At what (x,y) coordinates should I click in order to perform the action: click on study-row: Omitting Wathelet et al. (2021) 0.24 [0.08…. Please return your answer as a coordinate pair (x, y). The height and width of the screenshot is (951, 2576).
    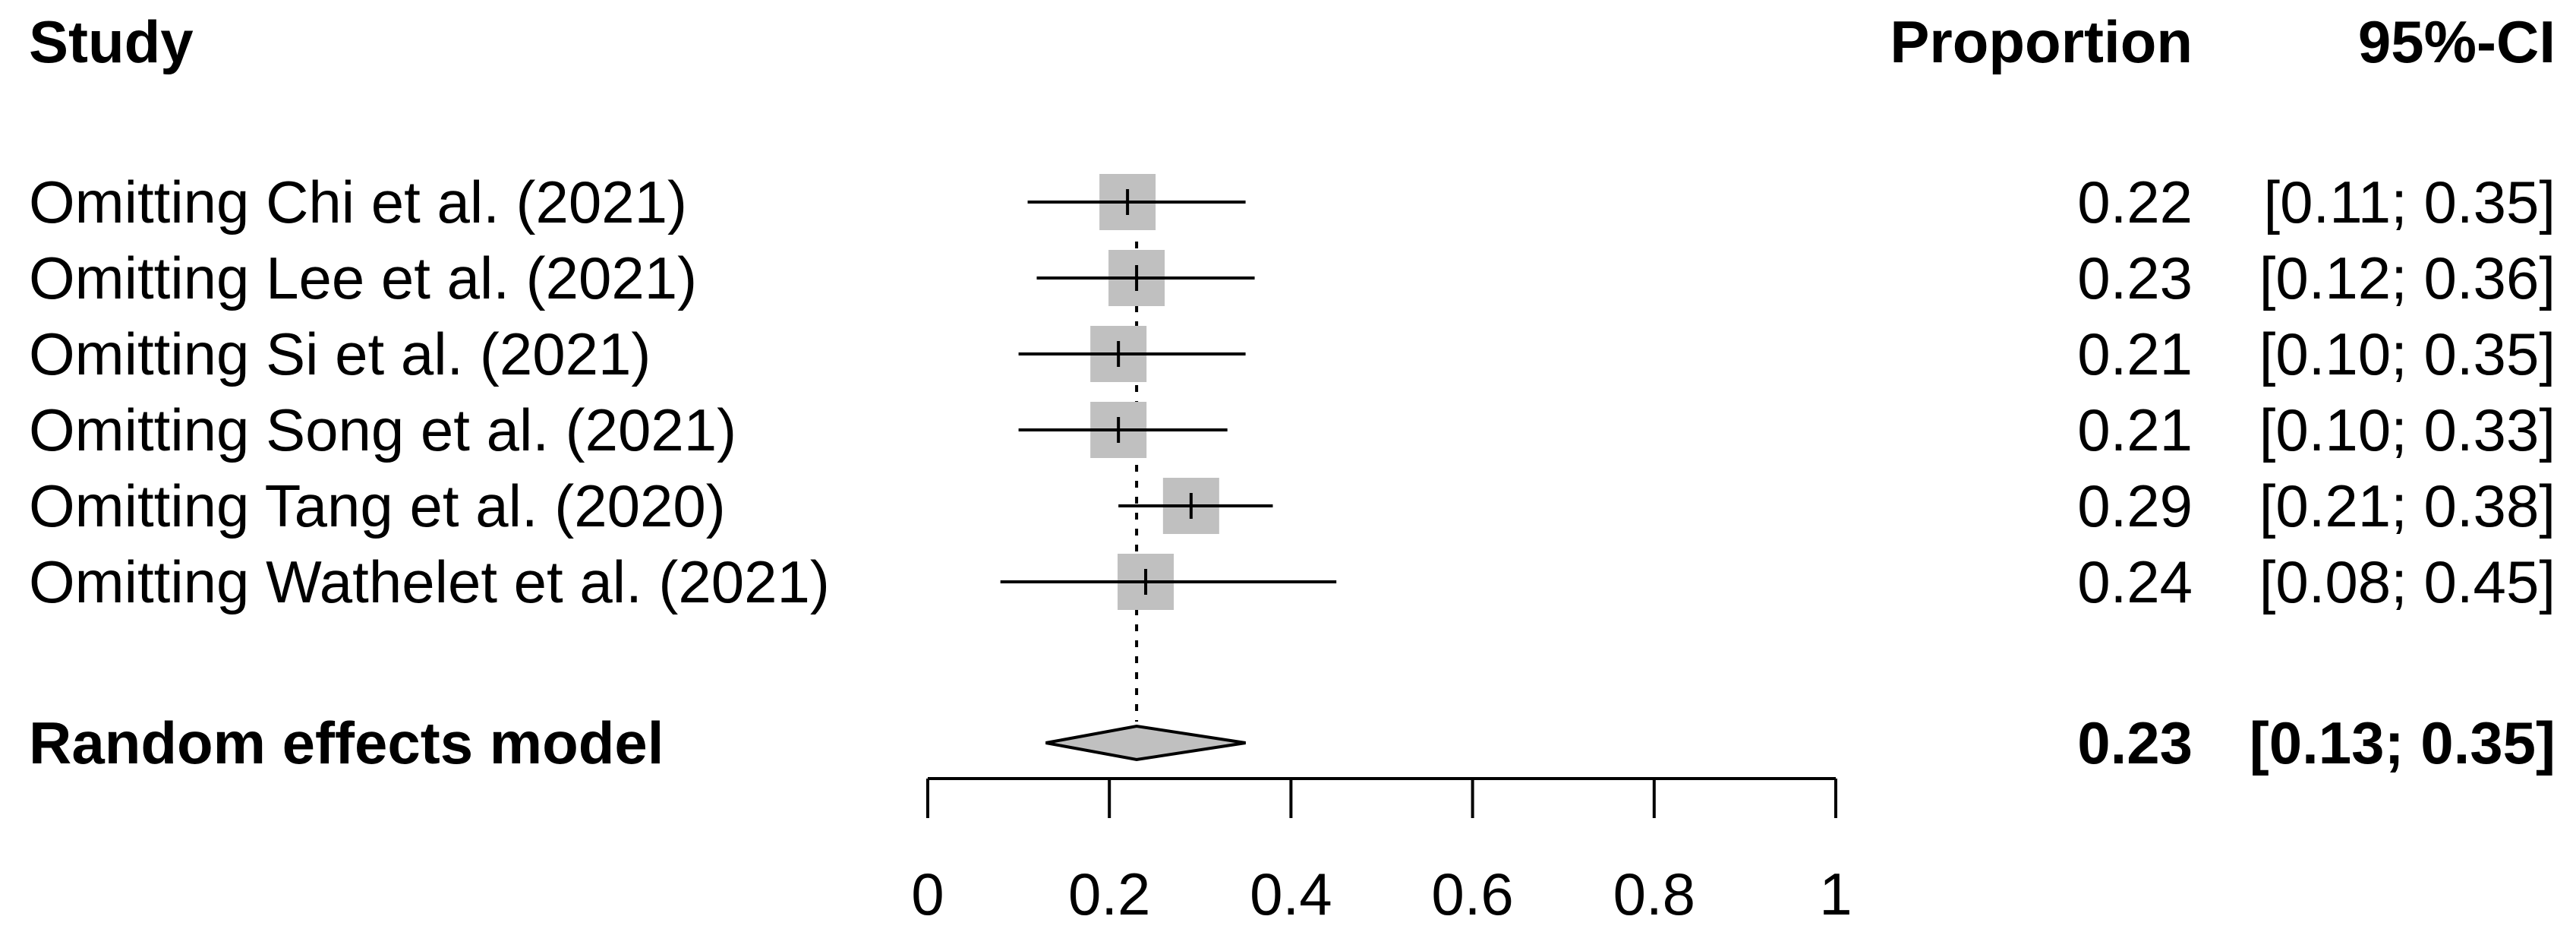
    Looking at the image, I should click on (1292, 581).